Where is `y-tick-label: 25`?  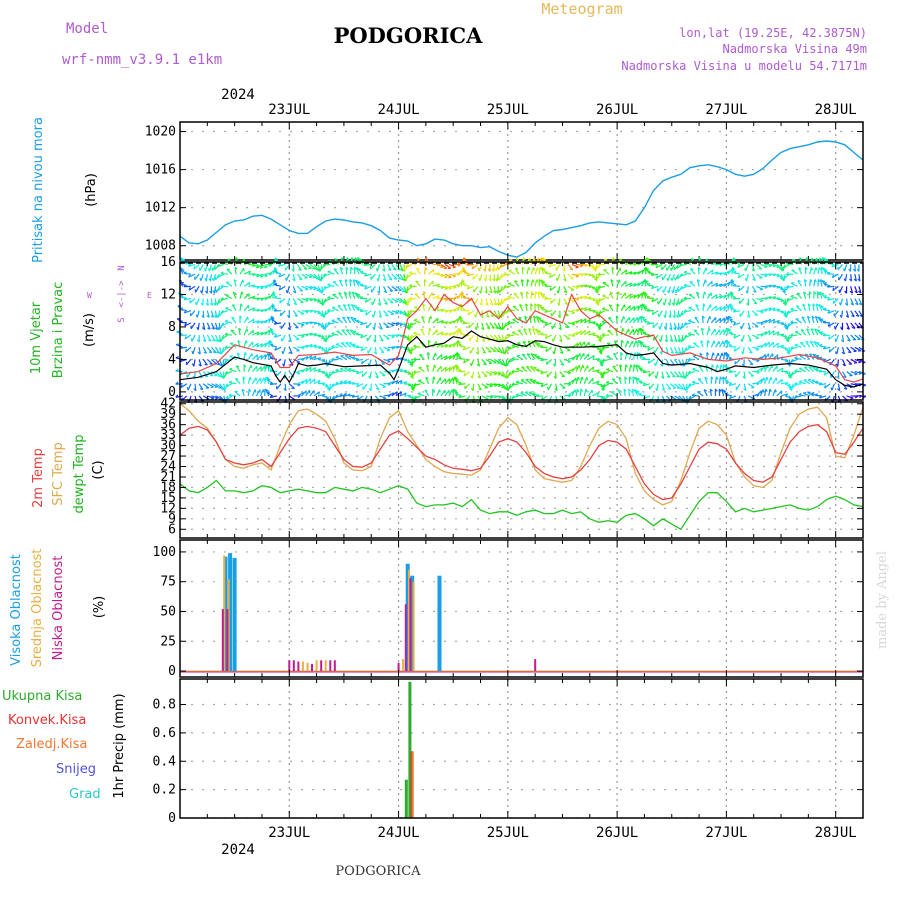
y-tick-label: 25 is located at coordinates (168, 641).